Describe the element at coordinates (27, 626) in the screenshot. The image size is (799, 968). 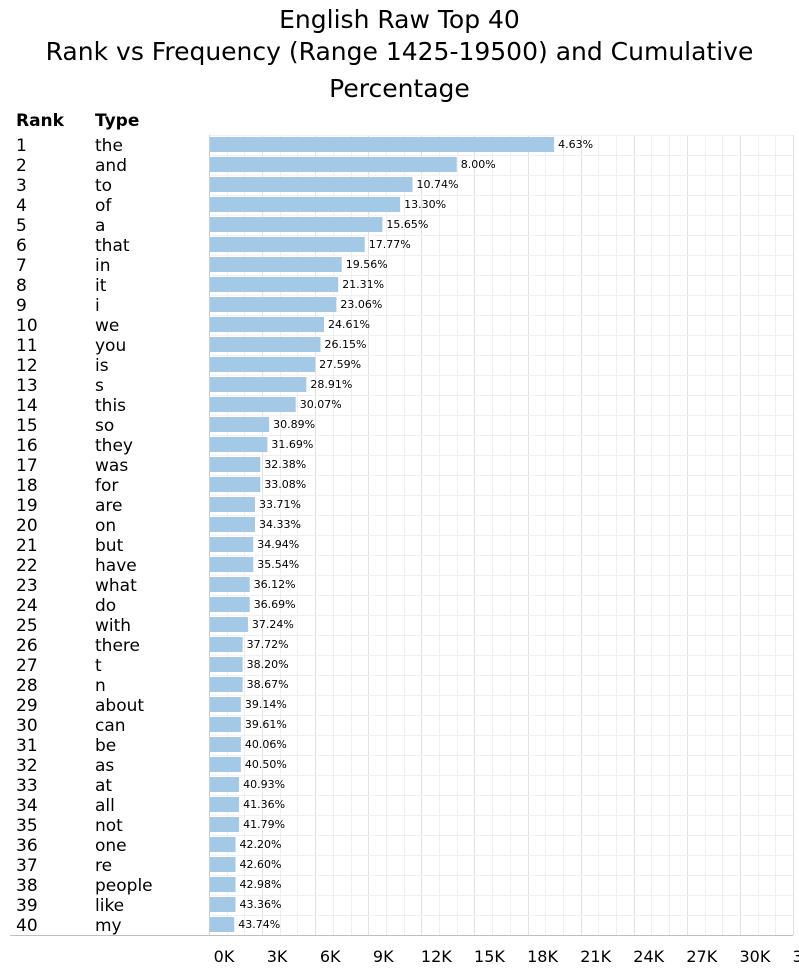
I see `rank-label: 25` at that location.